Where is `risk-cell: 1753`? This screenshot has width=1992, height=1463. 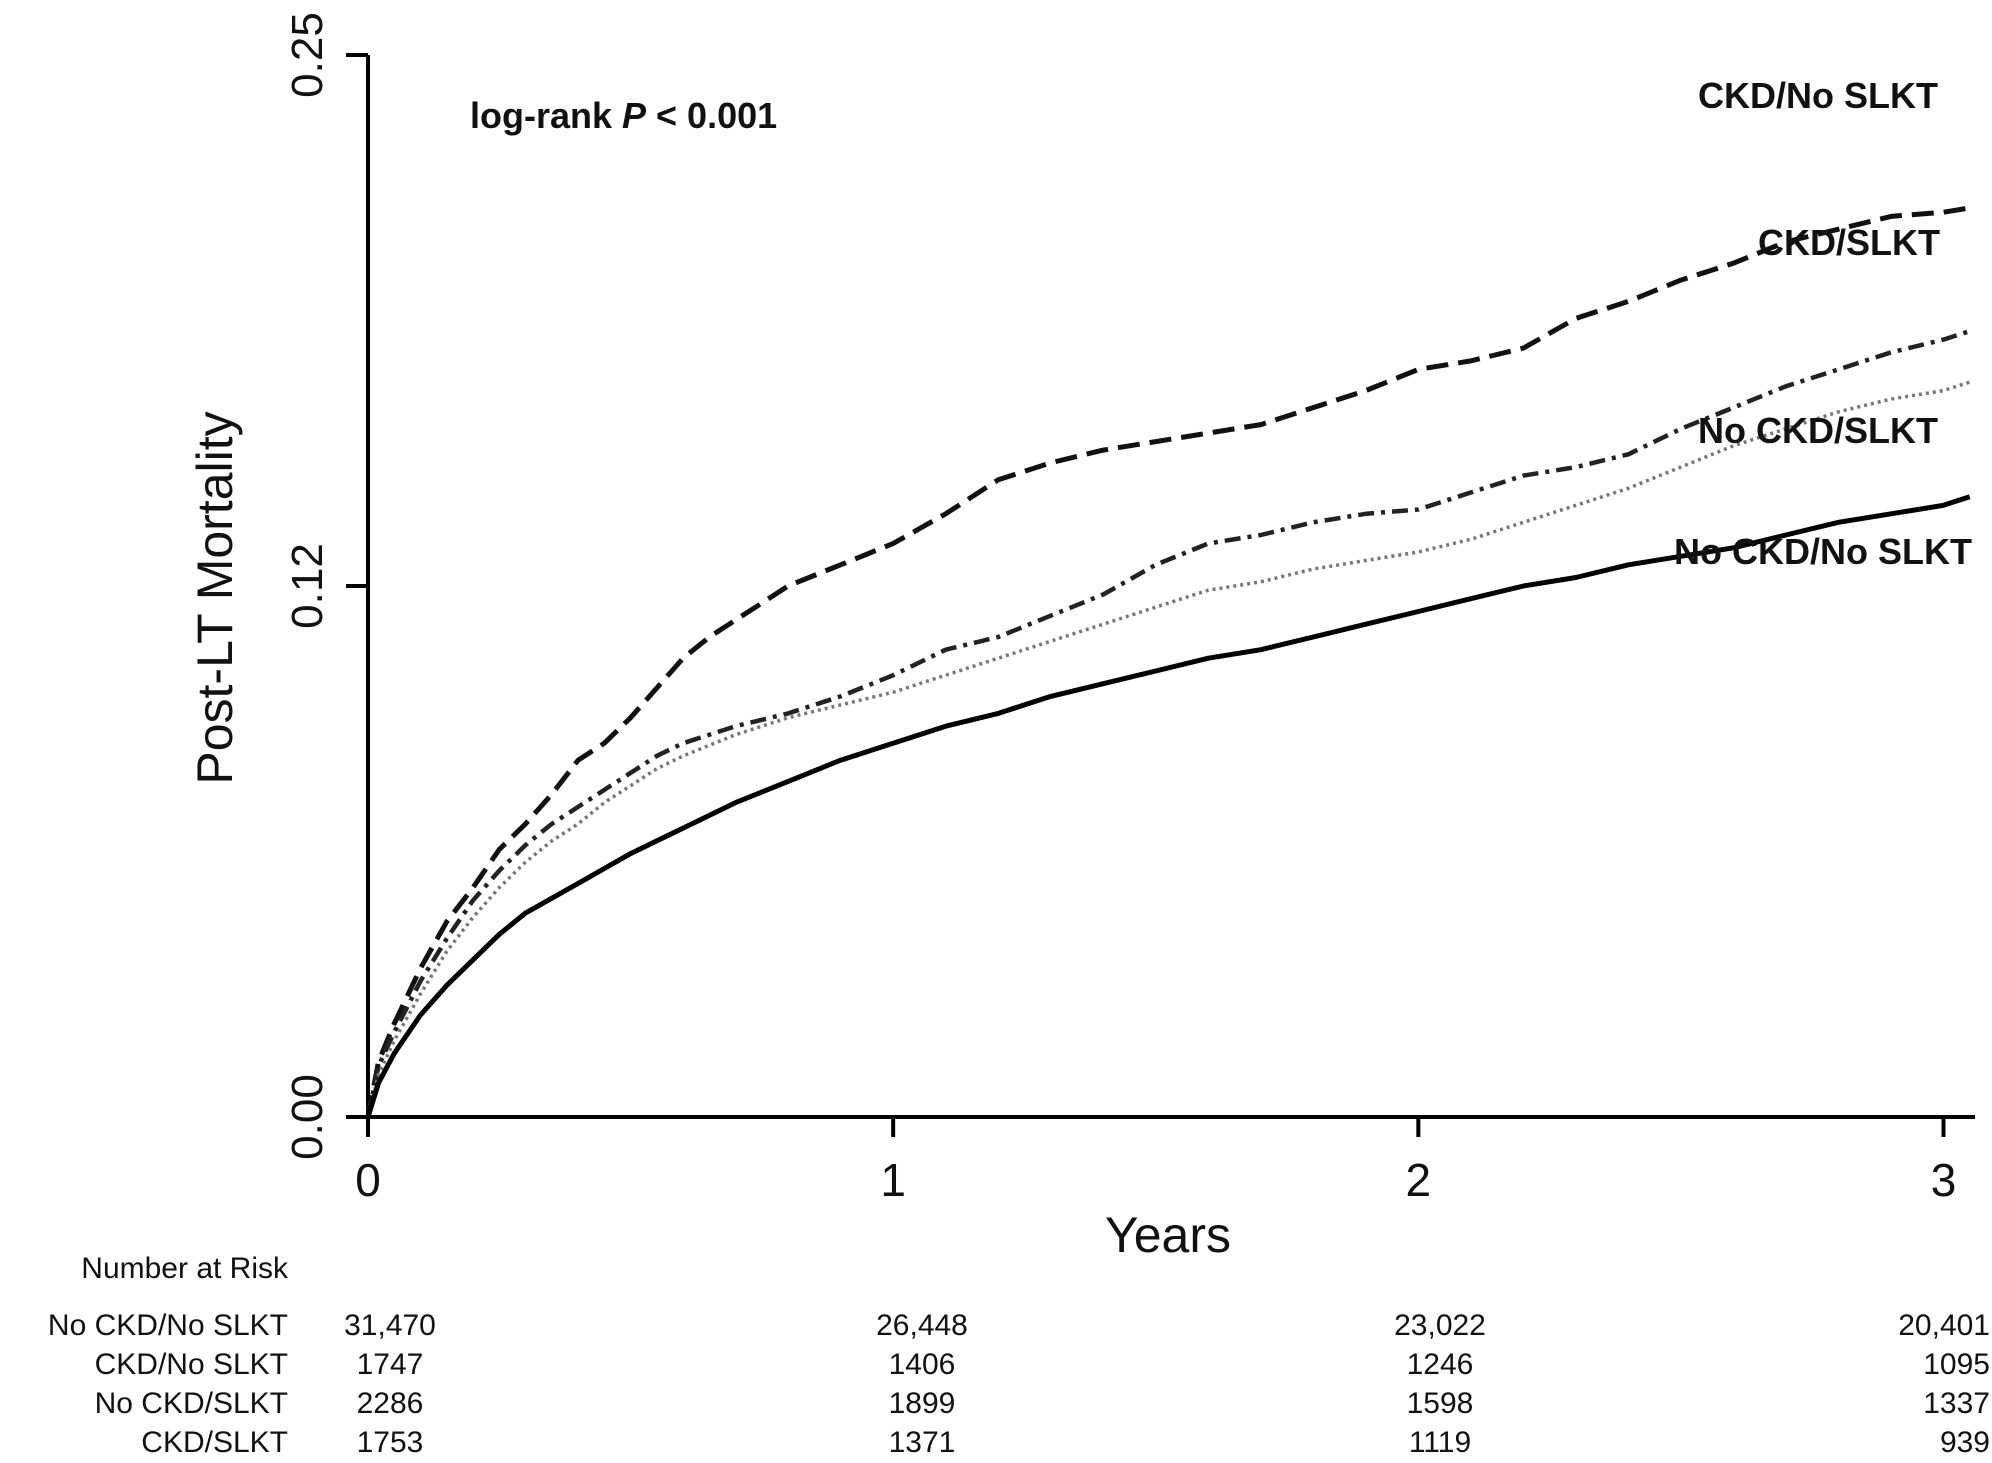 risk-cell: 1753 is located at coordinates (390, 1442).